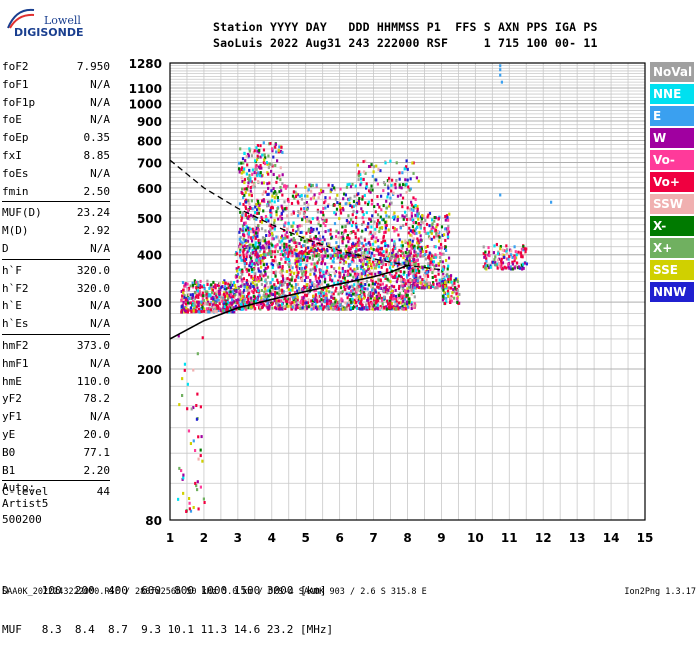 Image resolution: width=700 pixels, height=649 pixels. Describe the element at coordinates (93, 288) in the screenshot. I see `parameter-value: 320.0` at that location.